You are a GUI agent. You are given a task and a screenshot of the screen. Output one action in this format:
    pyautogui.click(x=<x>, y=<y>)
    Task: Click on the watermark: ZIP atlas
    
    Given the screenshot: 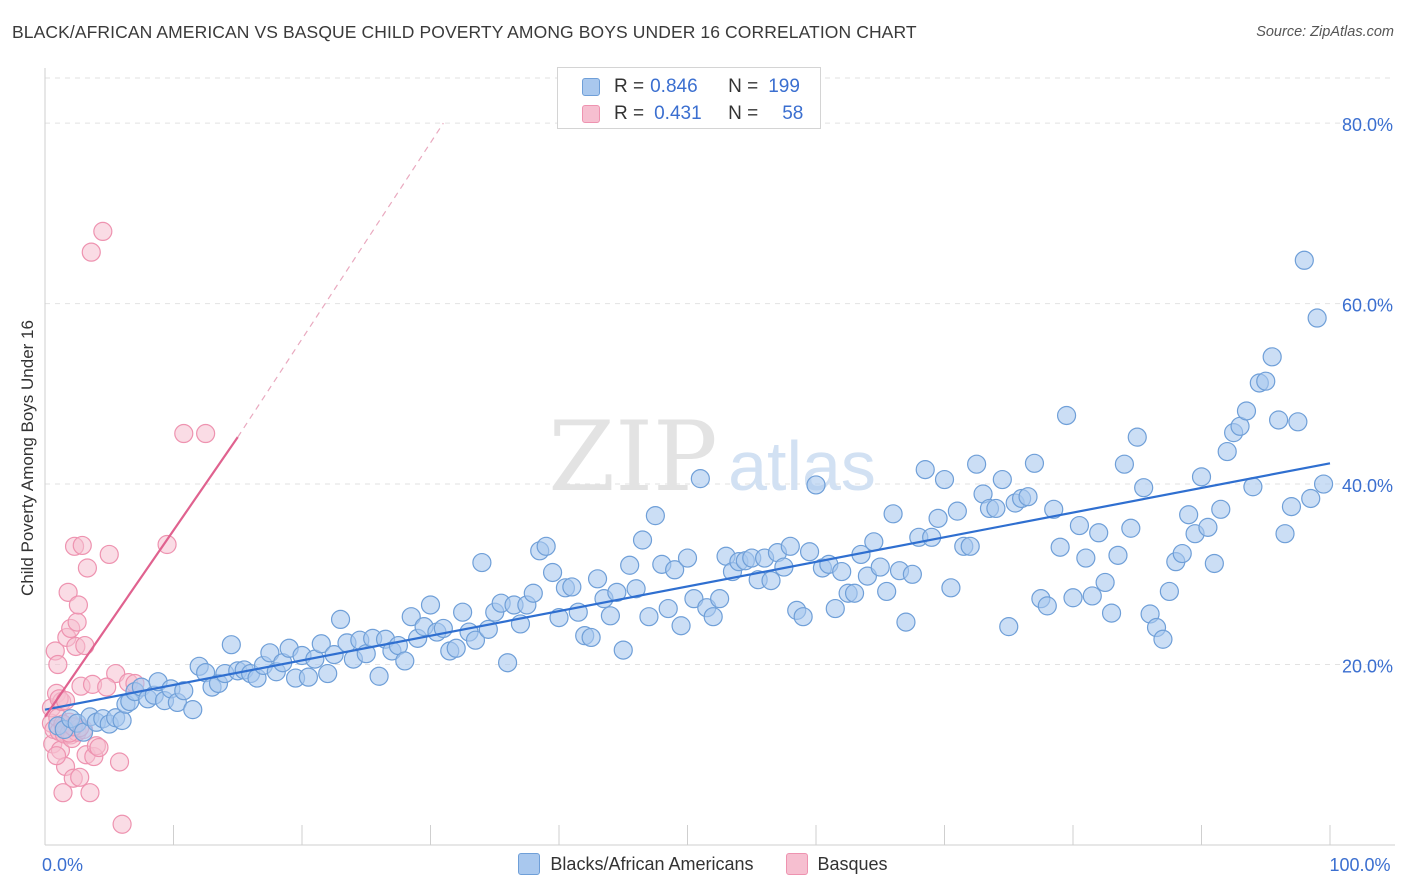 What is the action you would take?
    pyautogui.click(x=712, y=457)
    